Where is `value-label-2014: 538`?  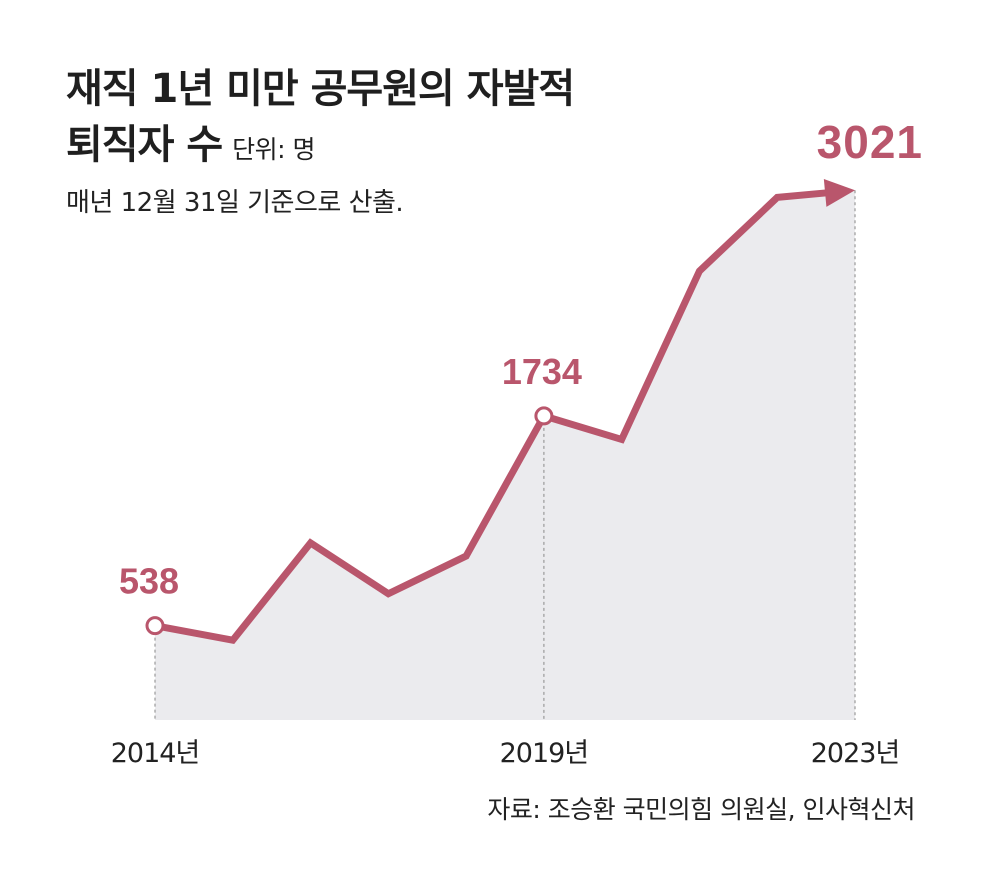 value-label-2014: 538 is located at coordinates (149, 581).